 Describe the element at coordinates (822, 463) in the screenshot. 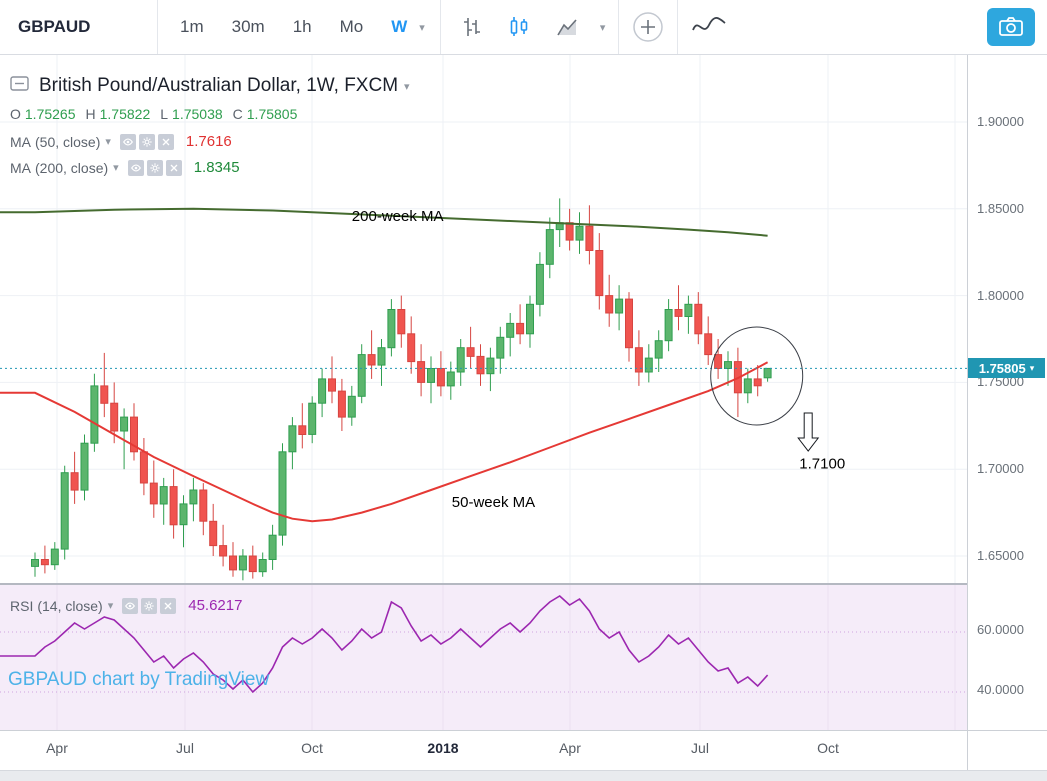

I see `target-price-annotation: 1.7100` at that location.